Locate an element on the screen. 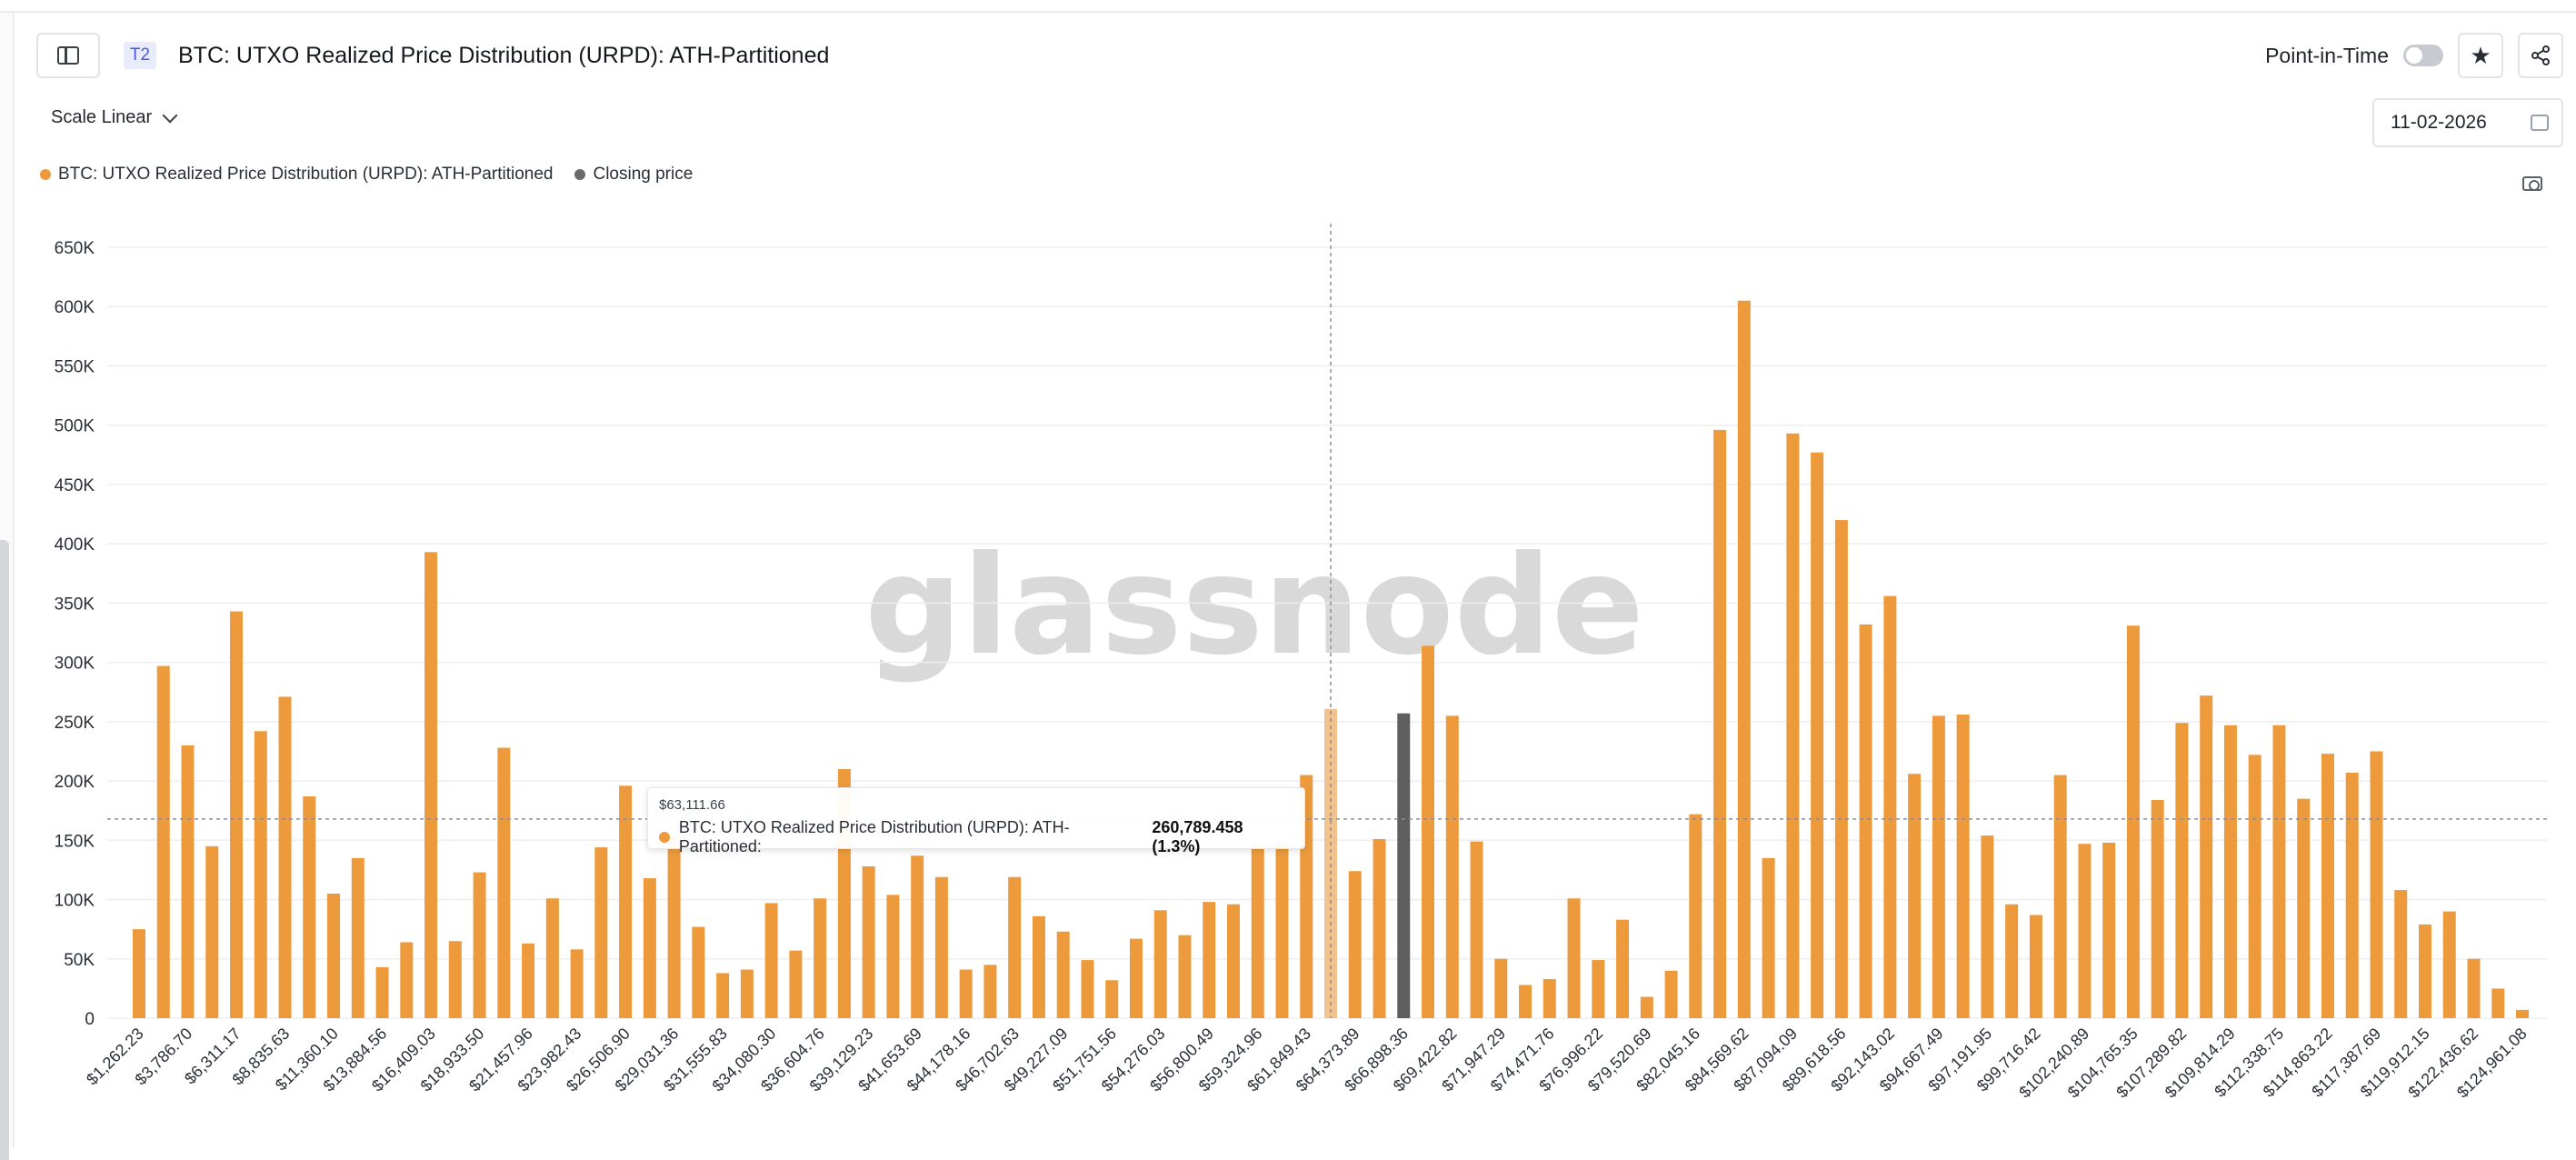 This screenshot has width=2576, height=1160. tooltip-dot is located at coordinates (664, 838).